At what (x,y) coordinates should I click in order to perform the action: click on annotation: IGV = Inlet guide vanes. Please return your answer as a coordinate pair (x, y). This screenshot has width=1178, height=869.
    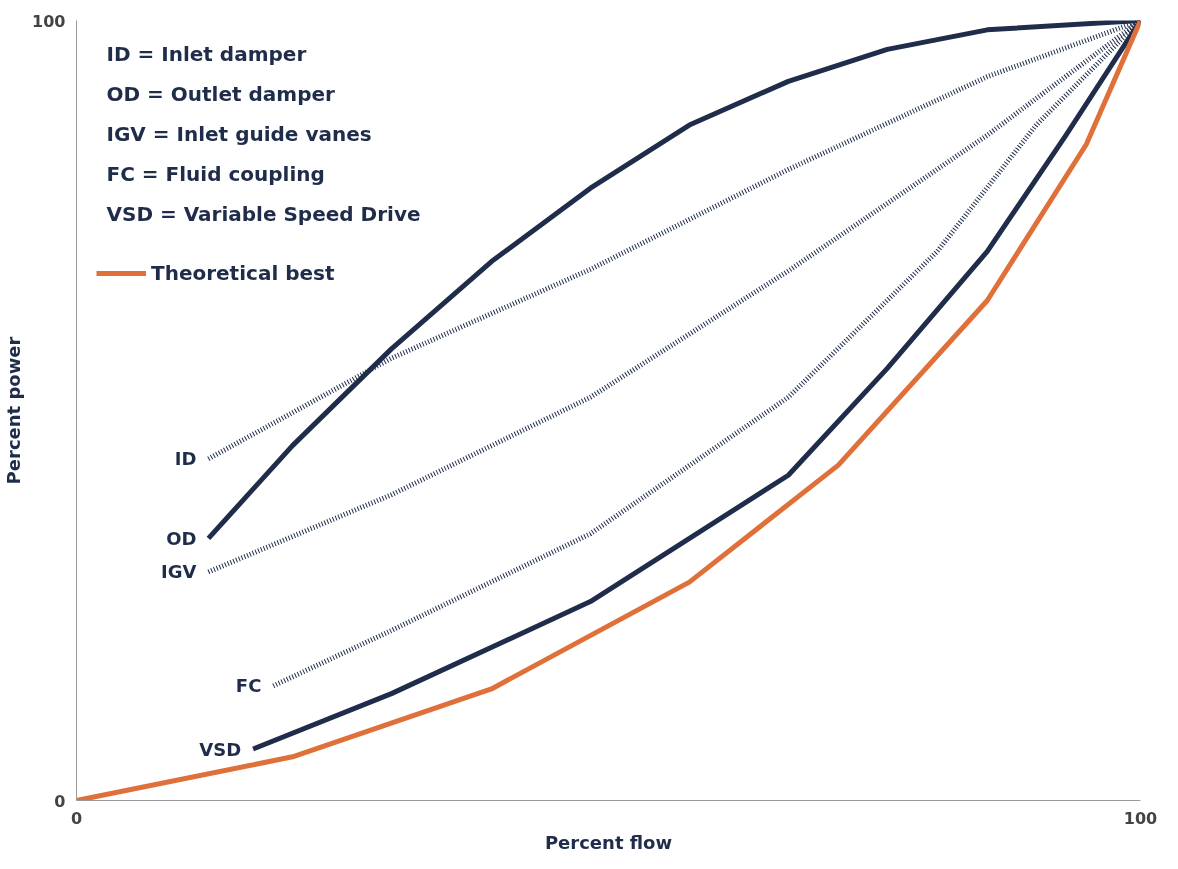
    Looking at the image, I should click on (239, 133).